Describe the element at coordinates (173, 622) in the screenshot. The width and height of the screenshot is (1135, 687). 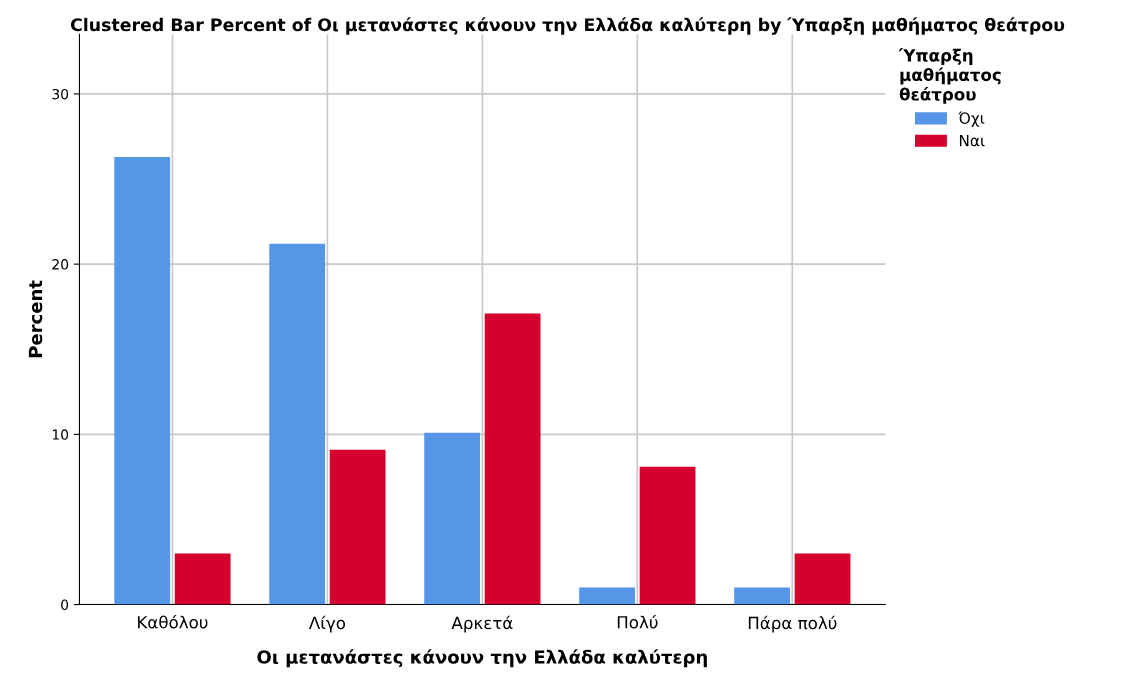
I see `x-tick-label: Καθόλου` at that location.